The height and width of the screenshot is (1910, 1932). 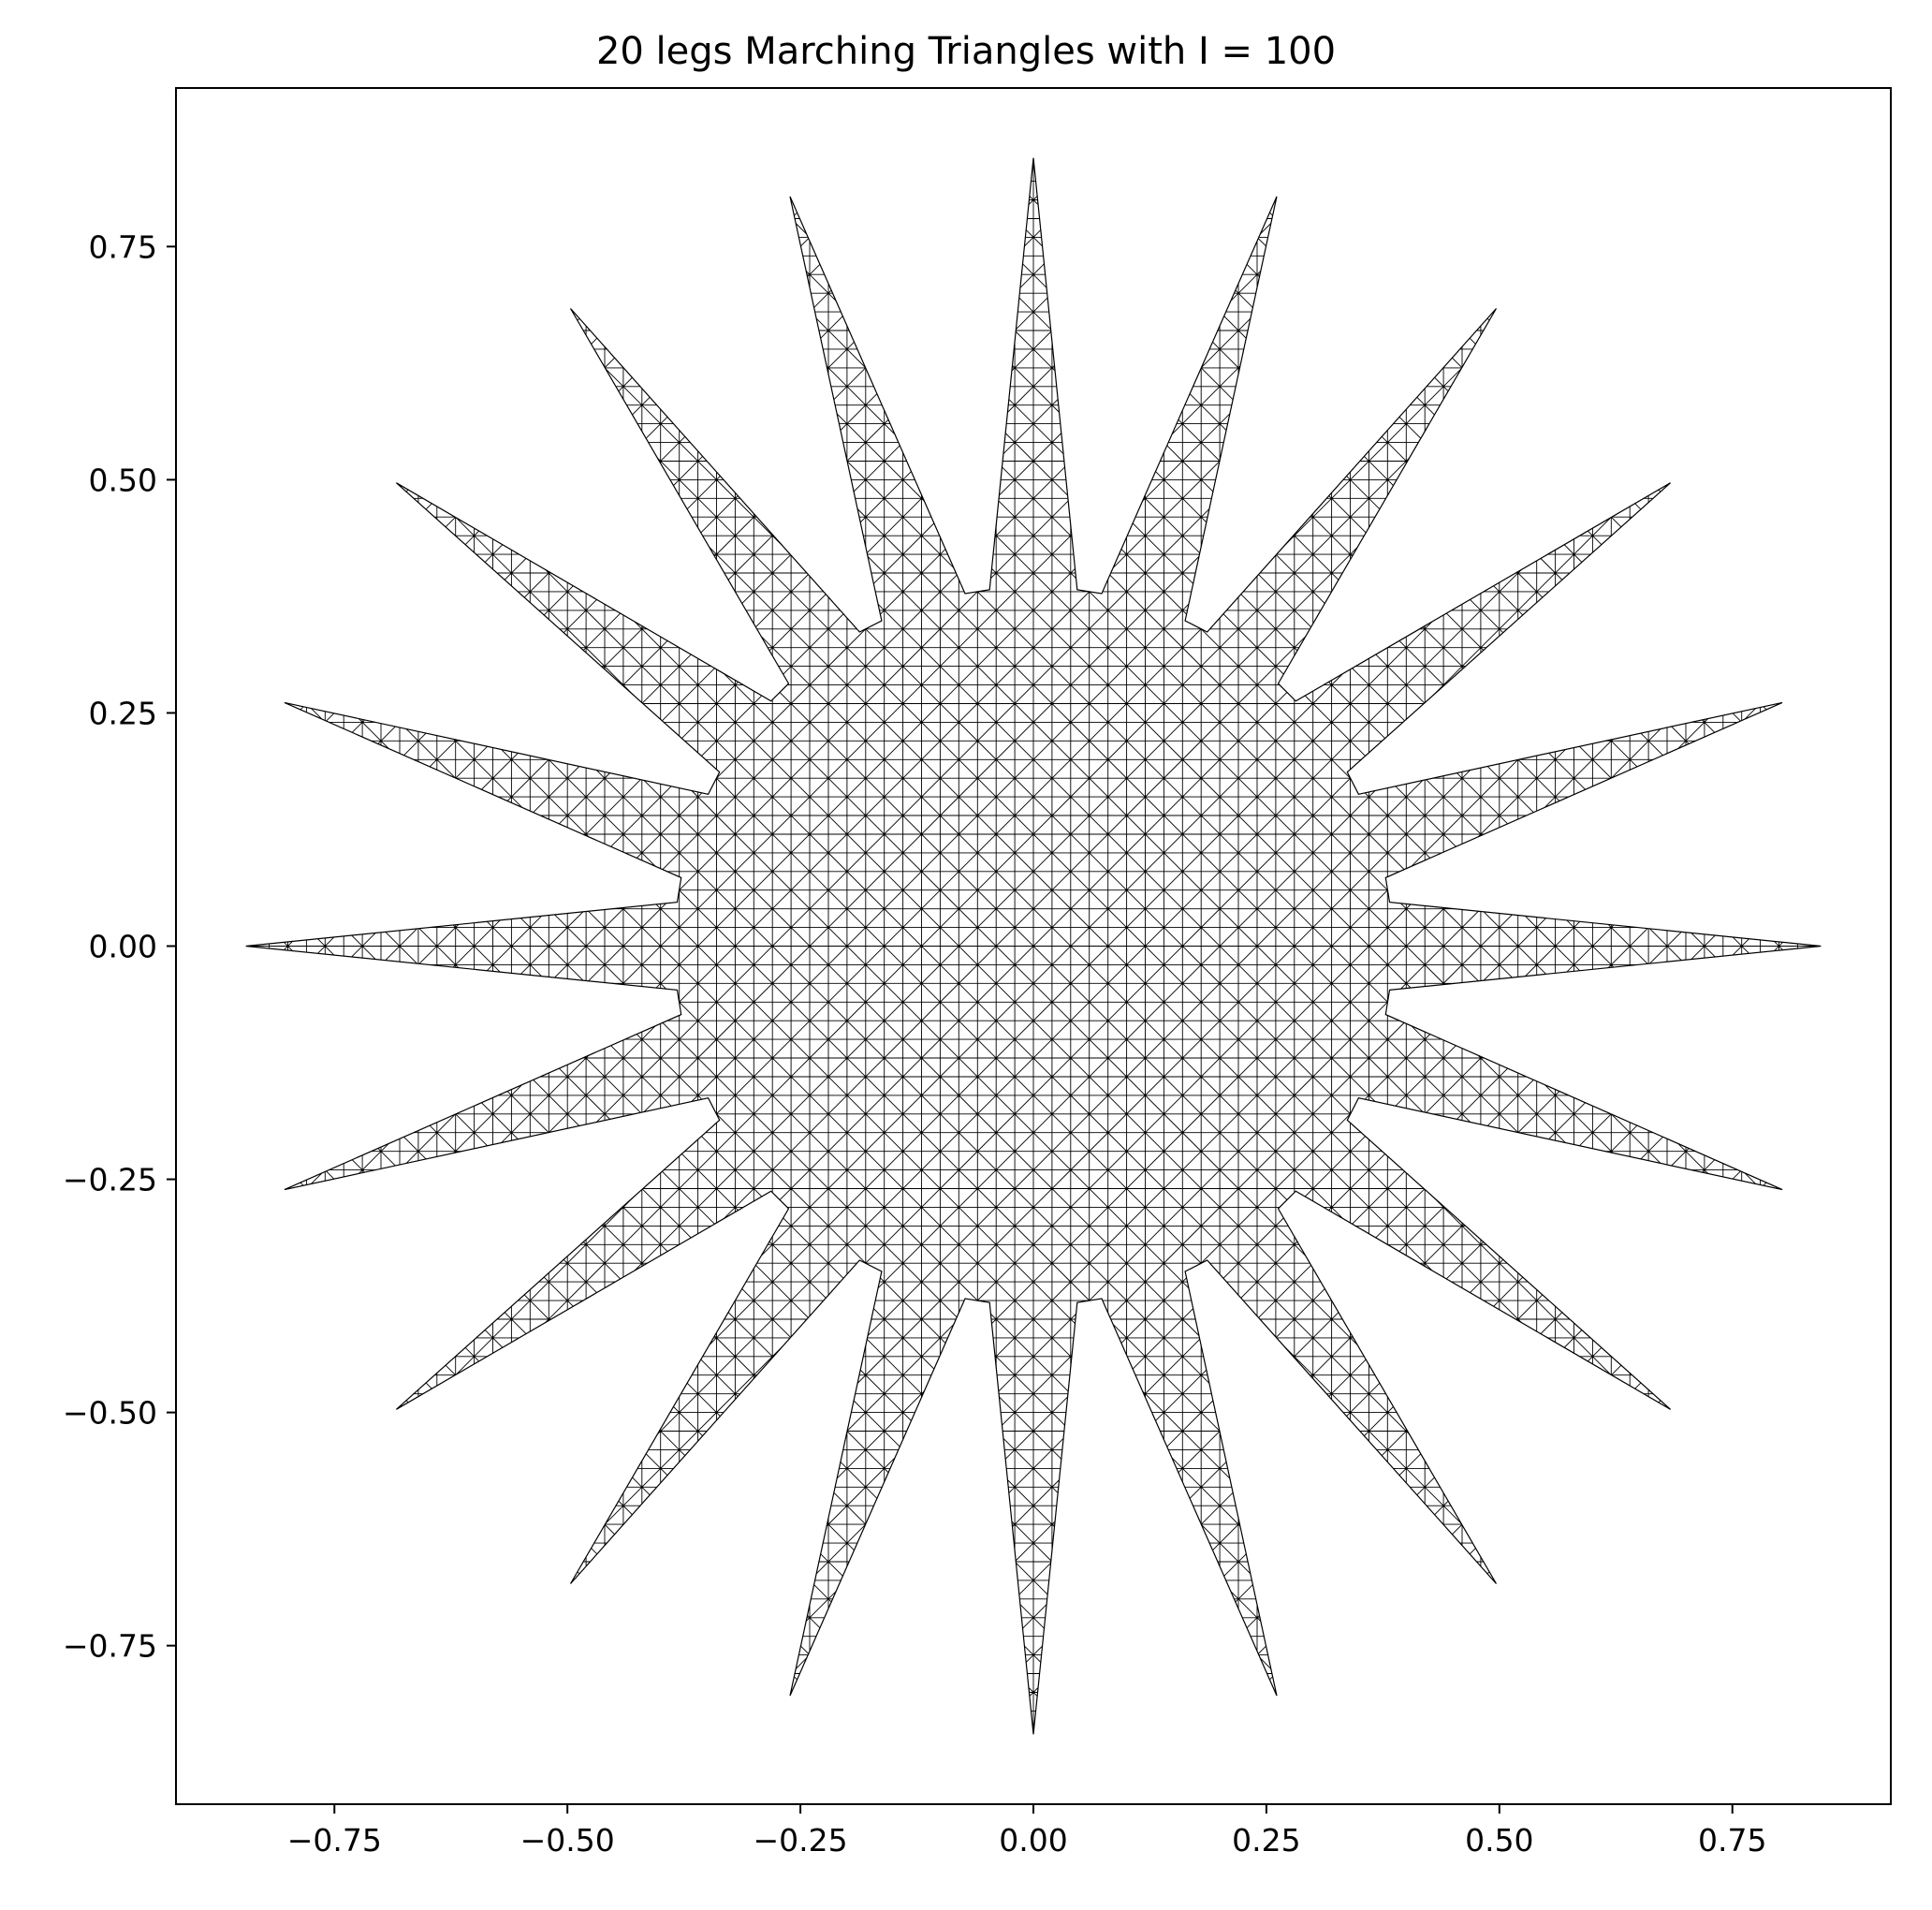 What do you see at coordinates (1266, 1841) in the screenshot?
I see `x-tick-label: 0.25` at bounding box center [1266, 1841].